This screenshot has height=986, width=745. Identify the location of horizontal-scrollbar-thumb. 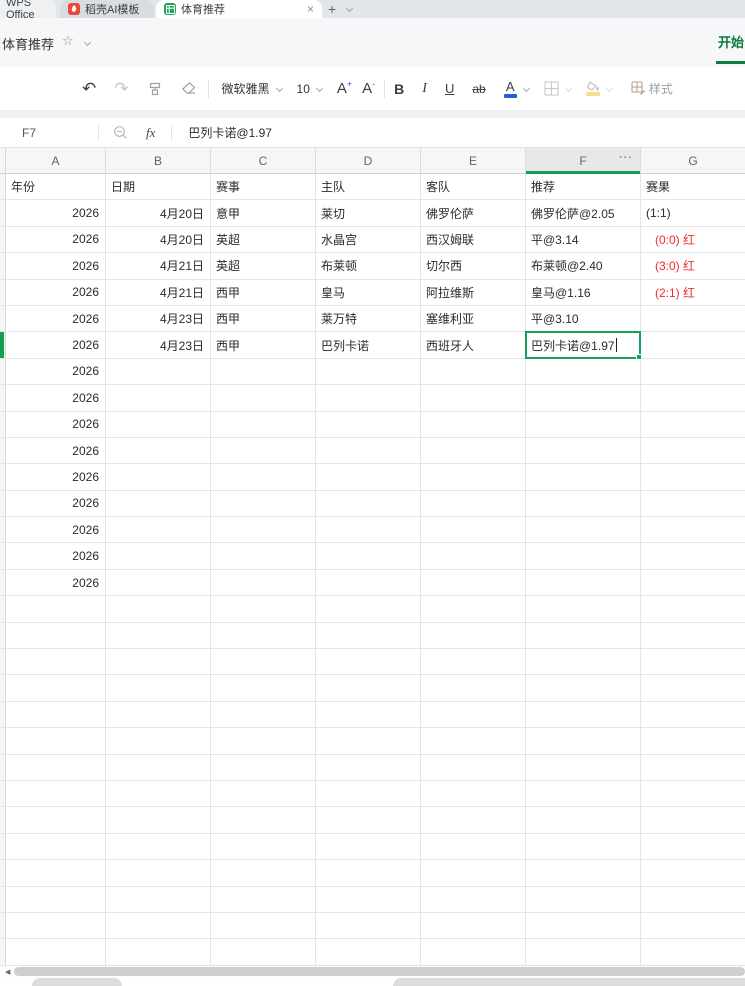
(379, 971).